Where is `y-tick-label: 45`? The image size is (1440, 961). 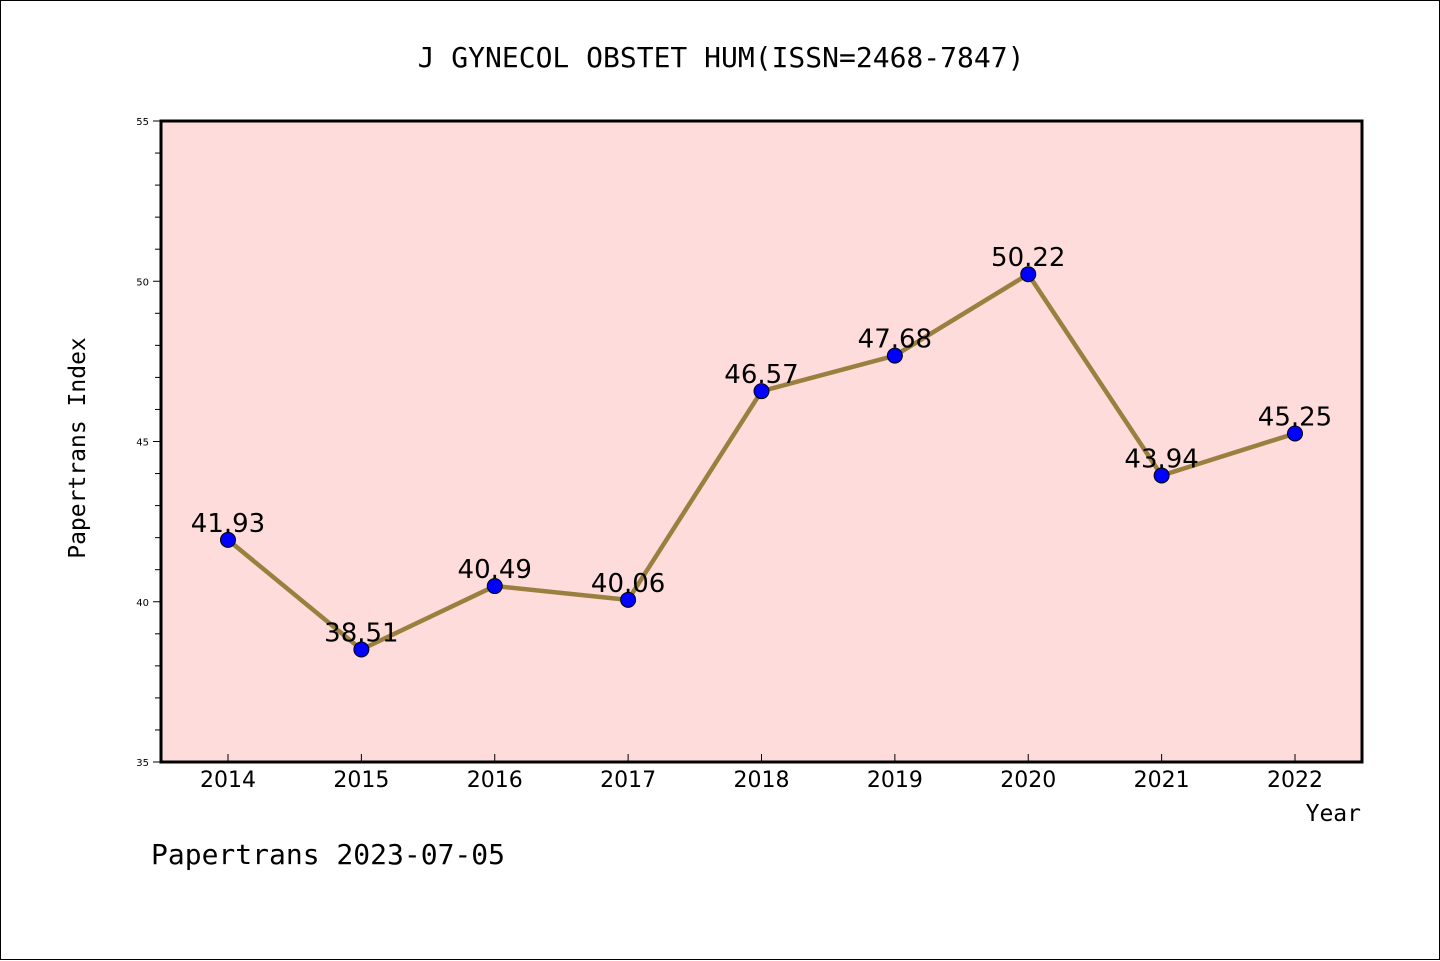 y-tick-label: 45 is located at coordinates (142, 443).